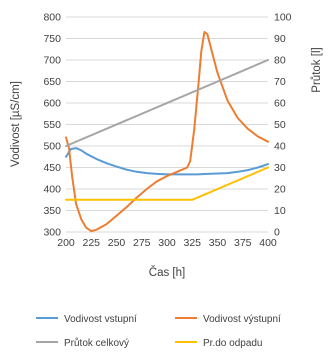  Describe the element at coordinates (268, 243) in the screenshot. I see `x-tick-label: 400` at that location.